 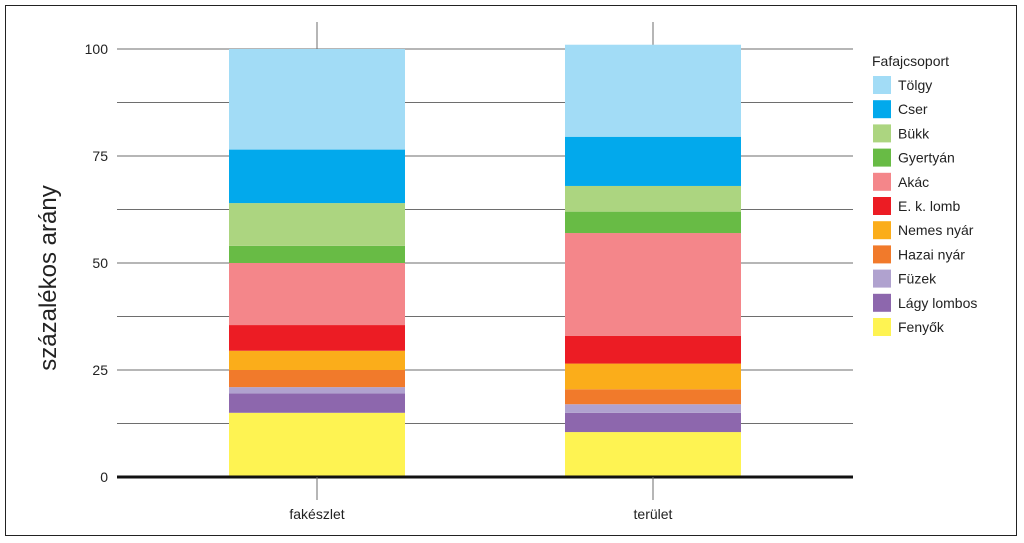 I want to click on legend-title: Fafajcsoport, so click(x=910, y=61).